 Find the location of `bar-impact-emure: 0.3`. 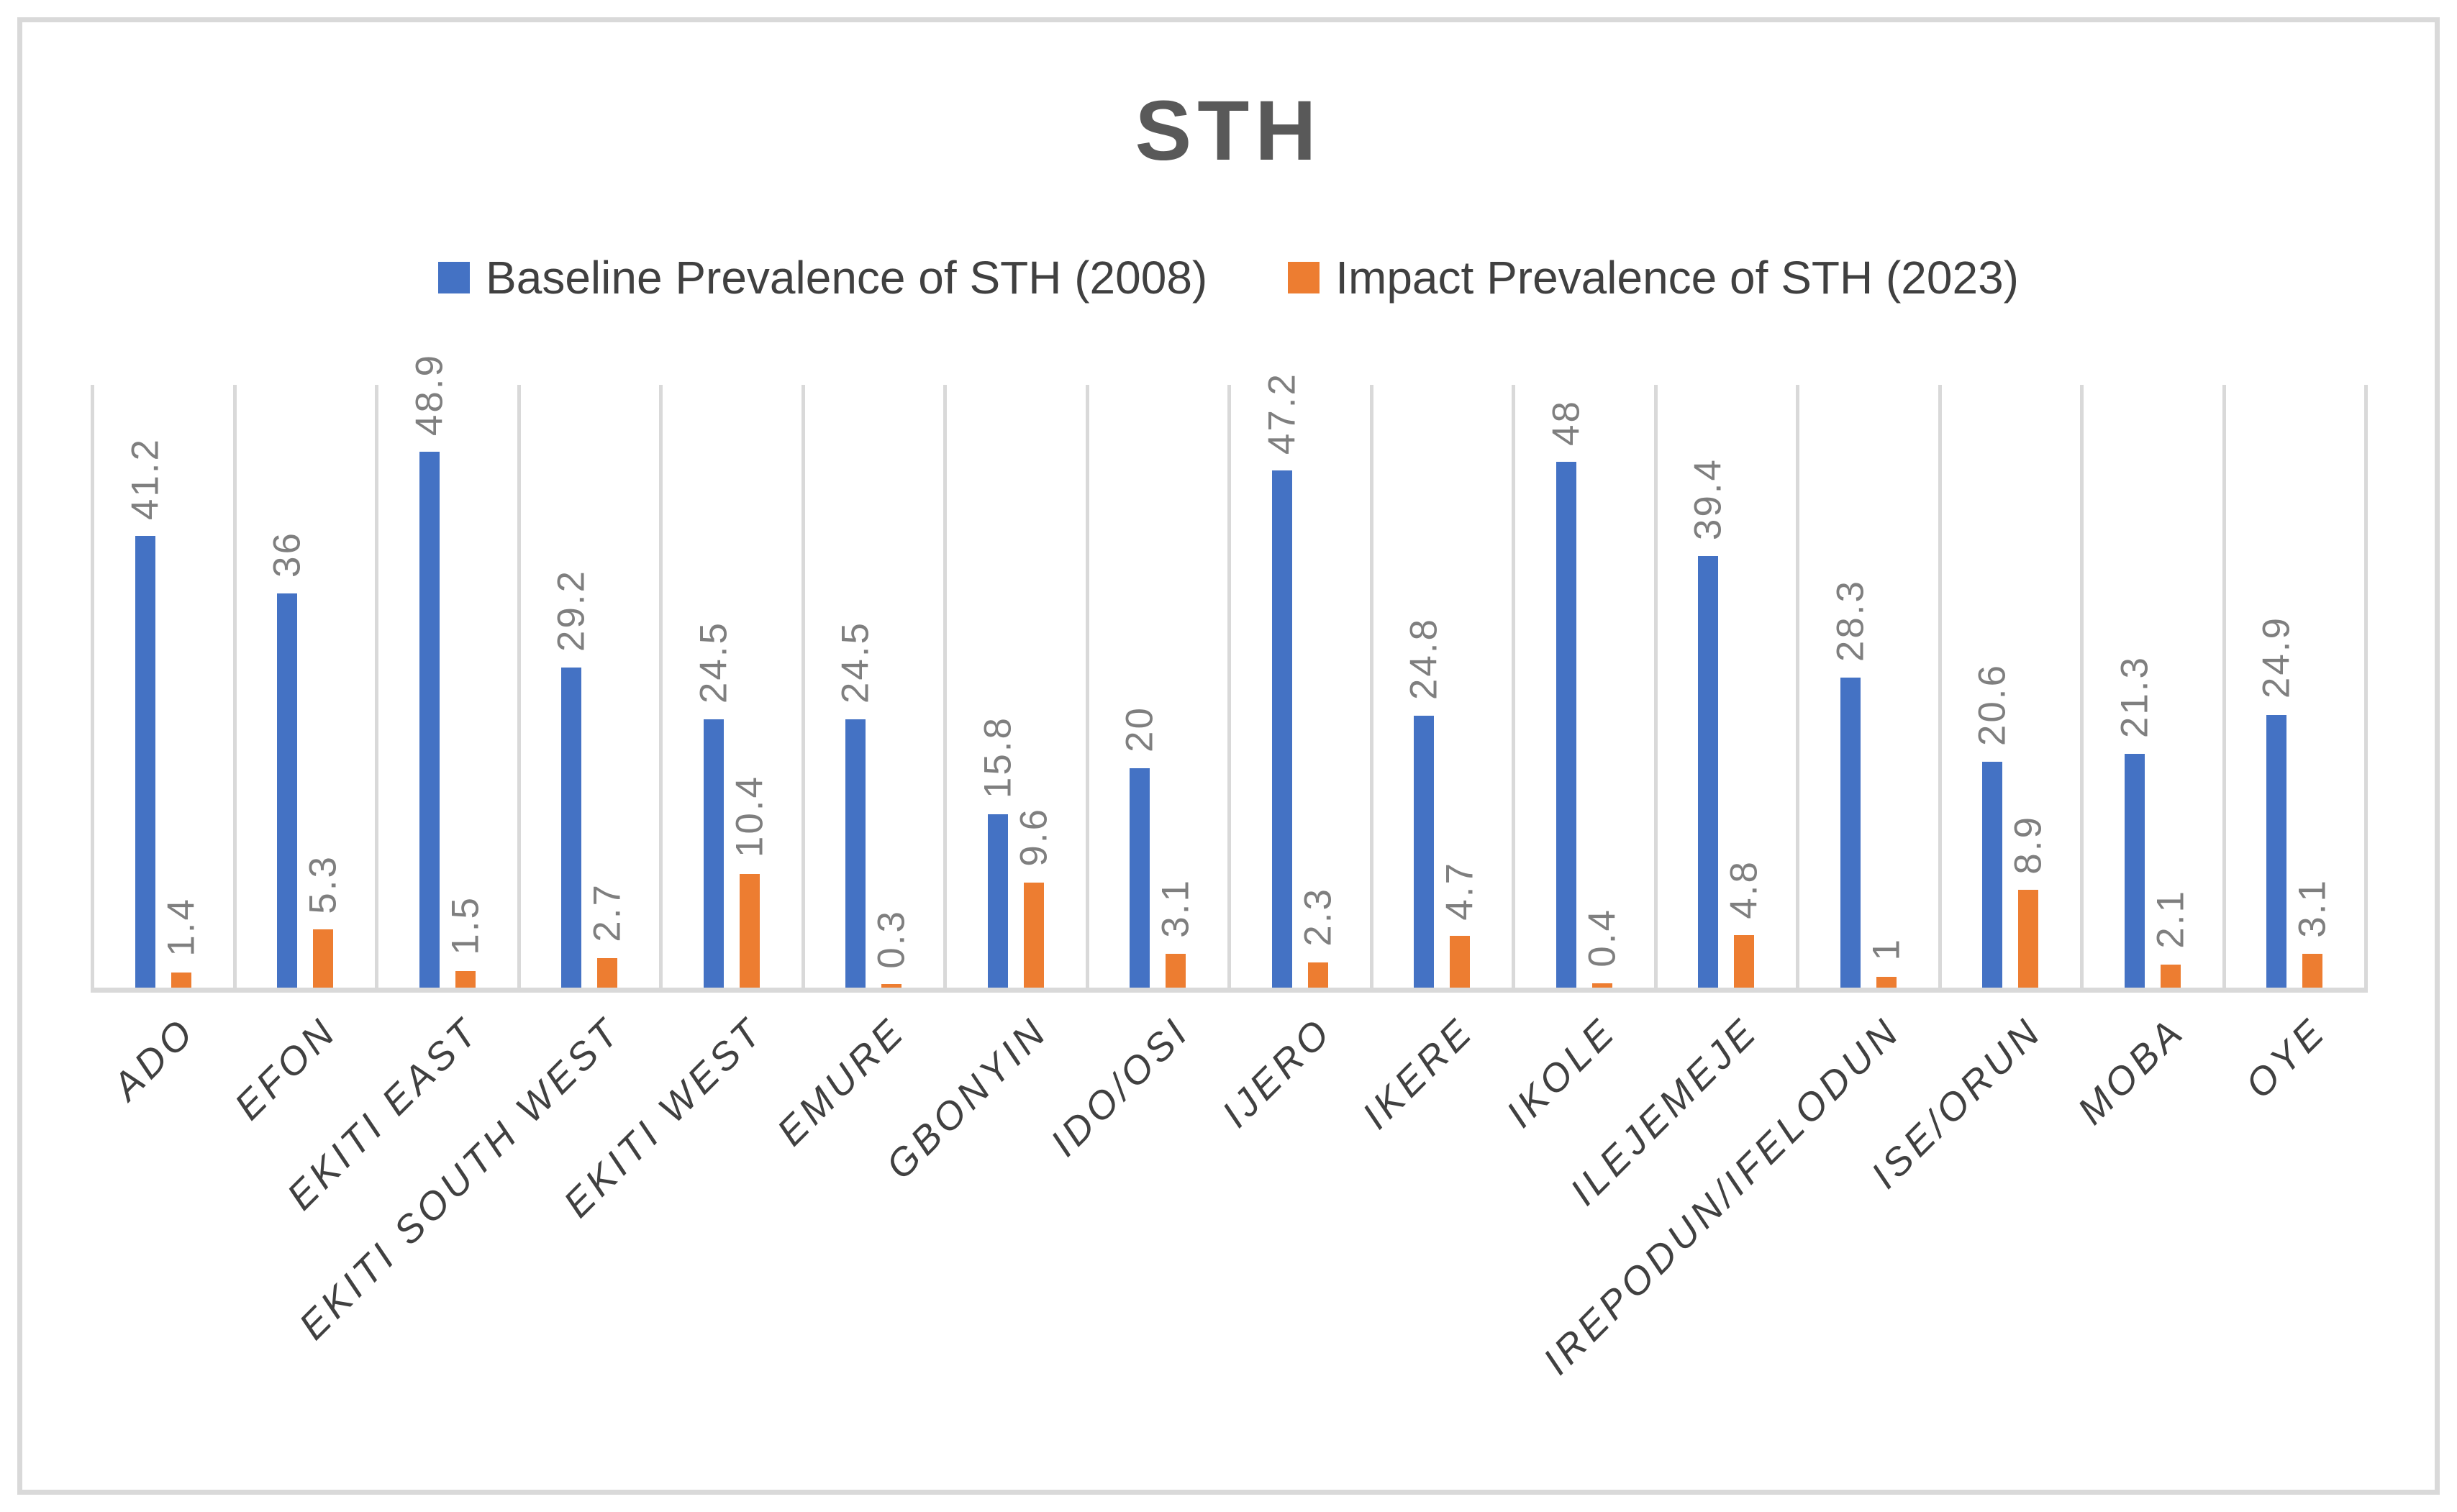

bar-impact-emure: 0.3 is located at coordinates (892, 948).